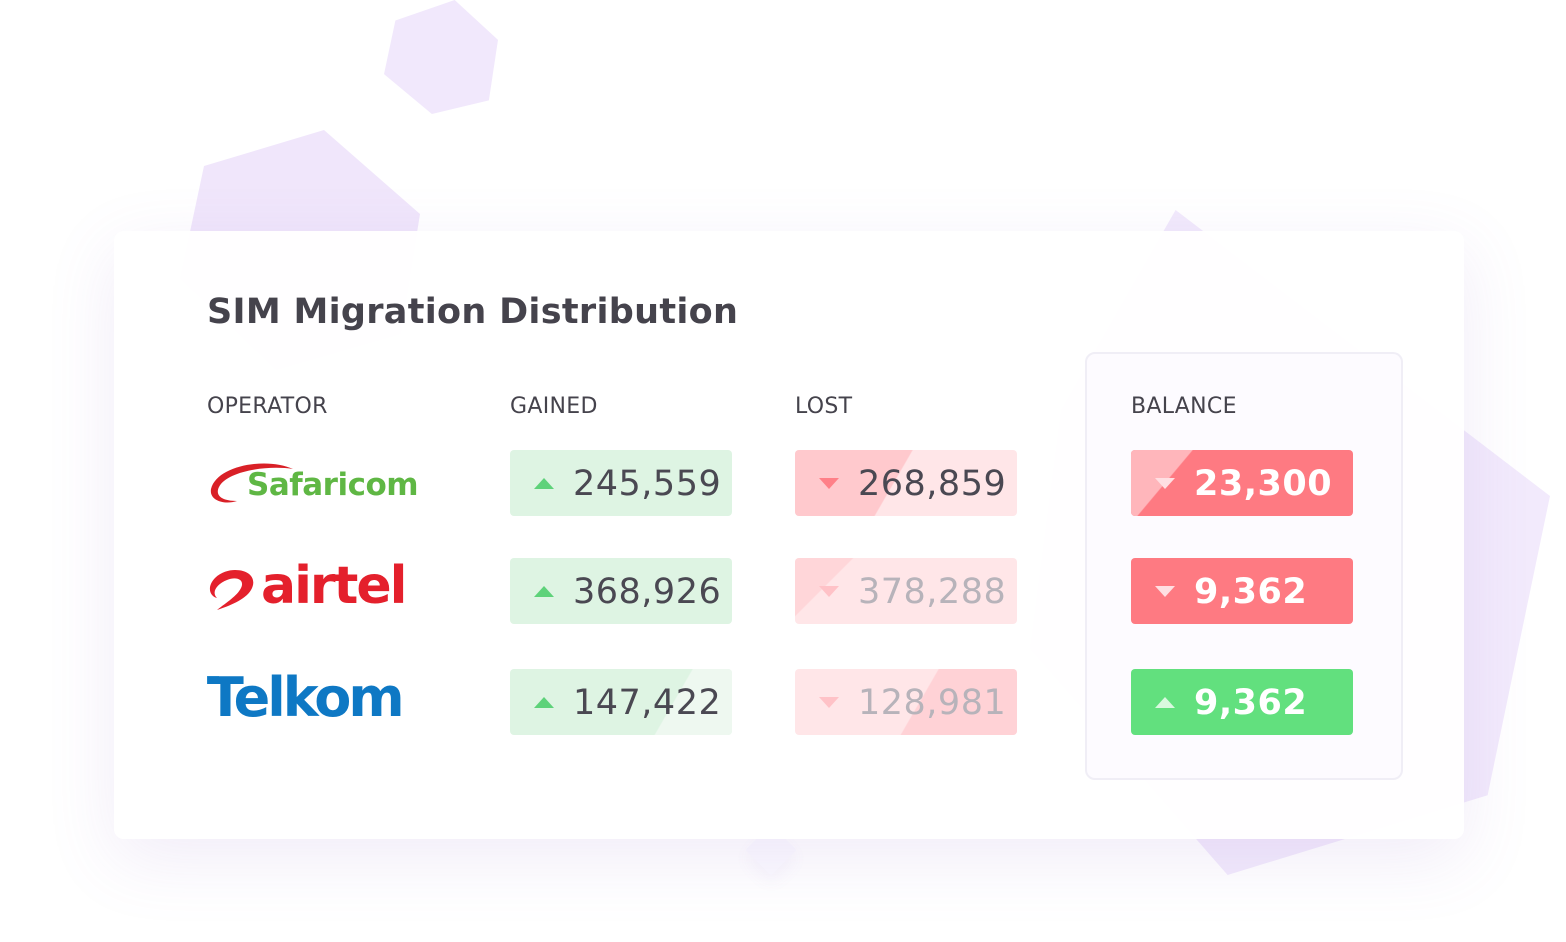  I want to click on telkom-logo: Telkom, so click(307, 698).